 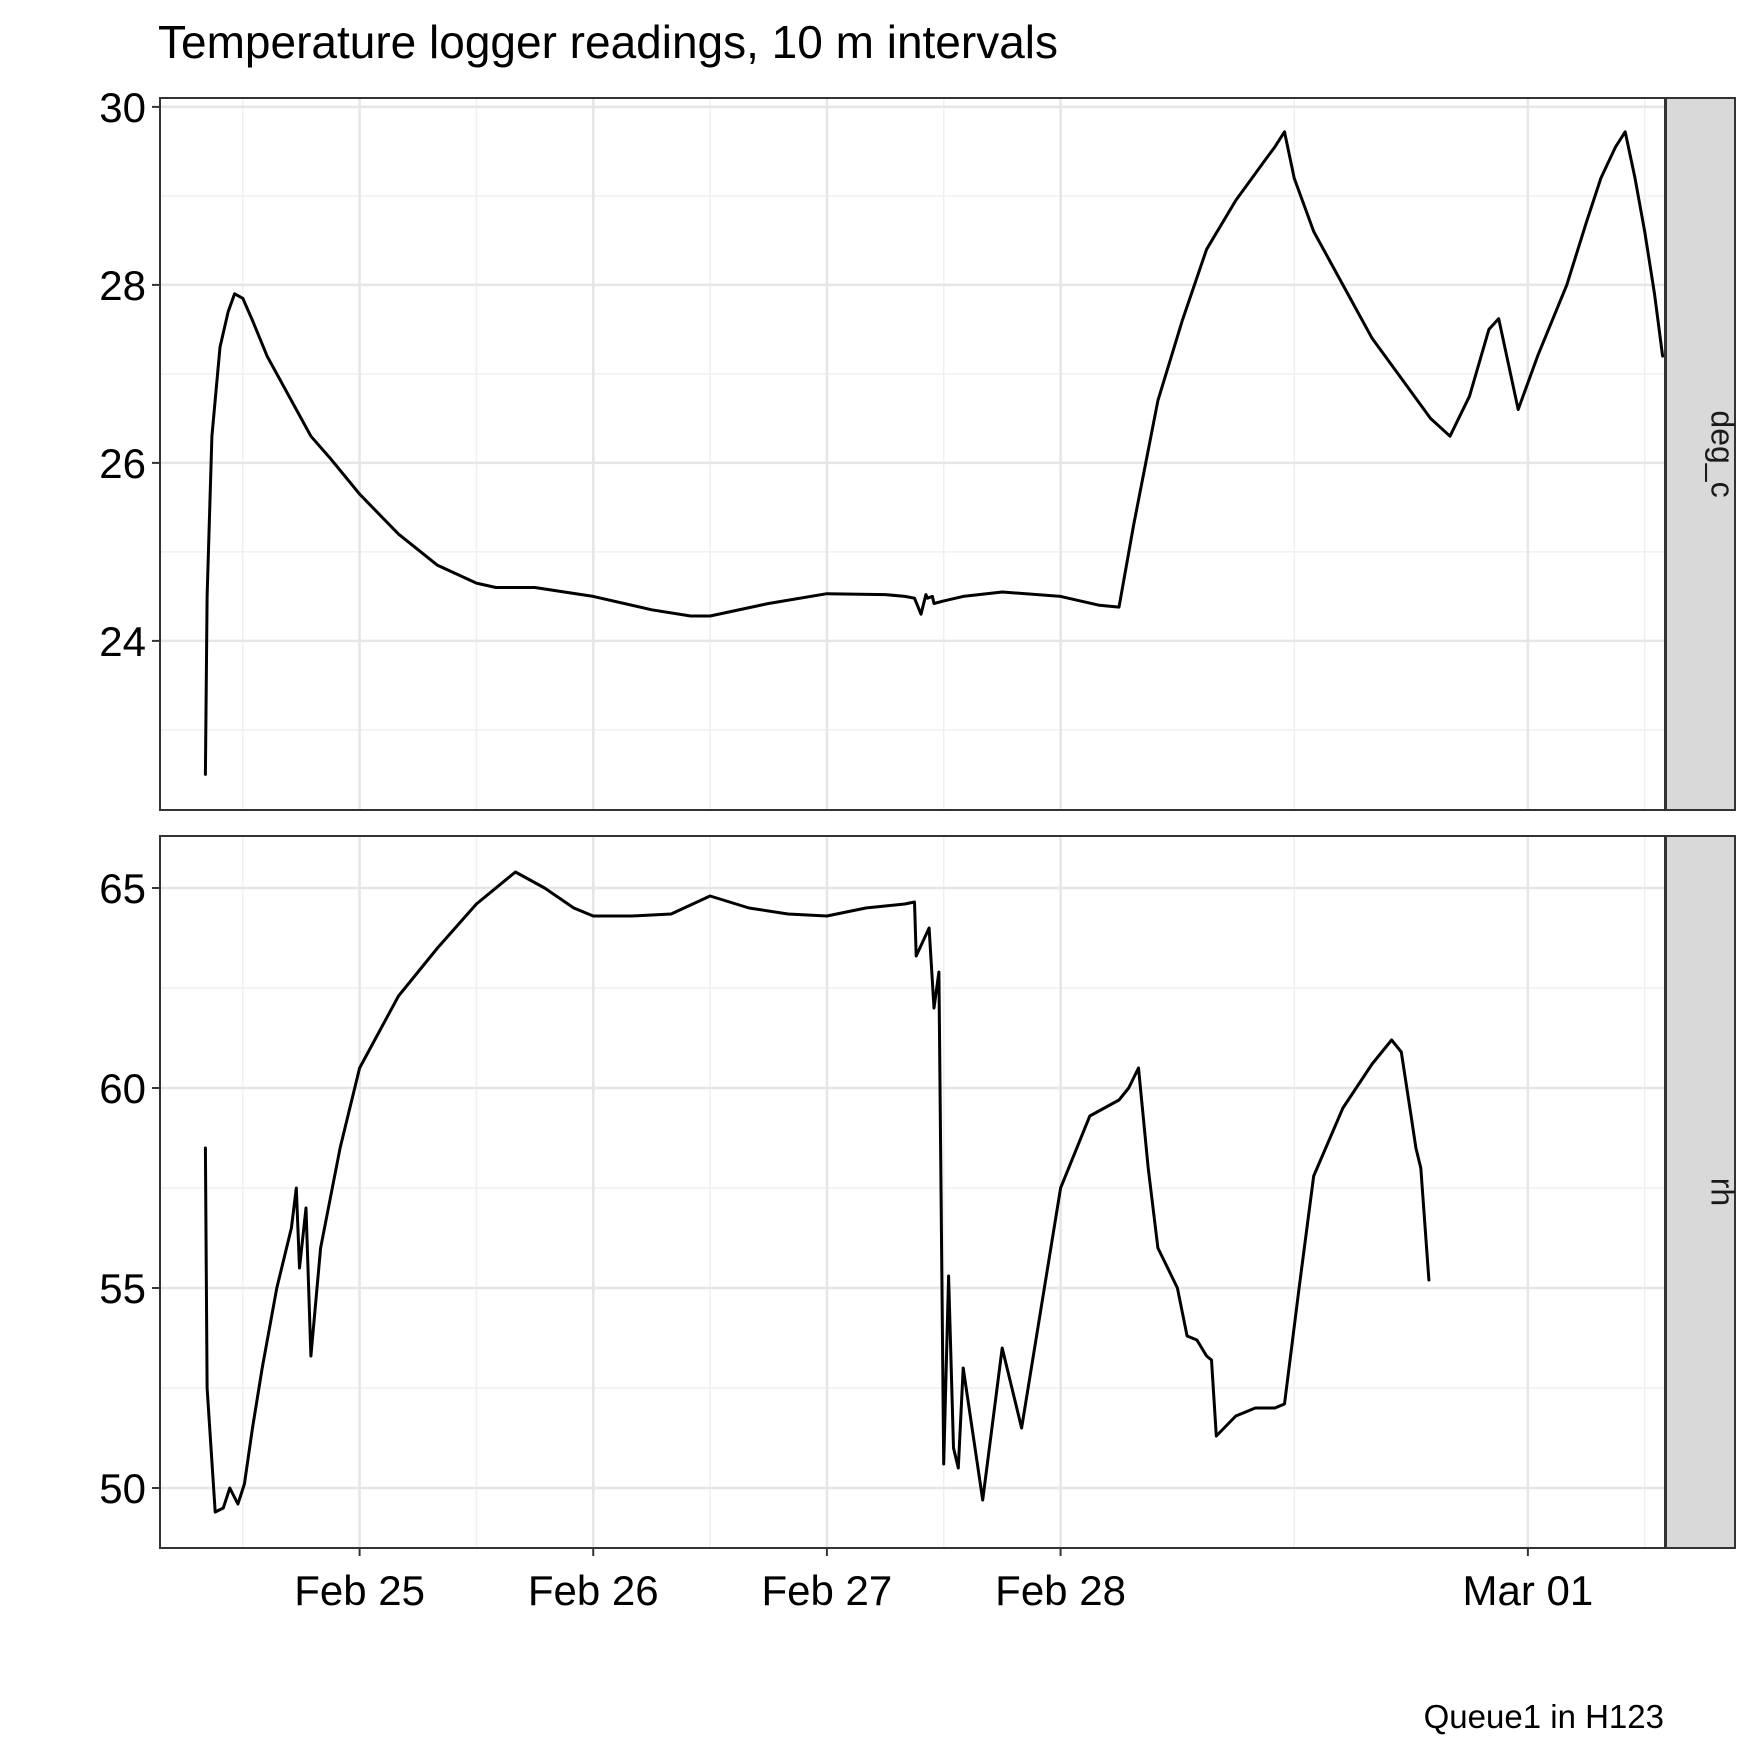 What do you see at coordinates (593, 1590) in the screenshot?
I see `x-tick-label: Feb 26` at bounding box center [593, 1590].